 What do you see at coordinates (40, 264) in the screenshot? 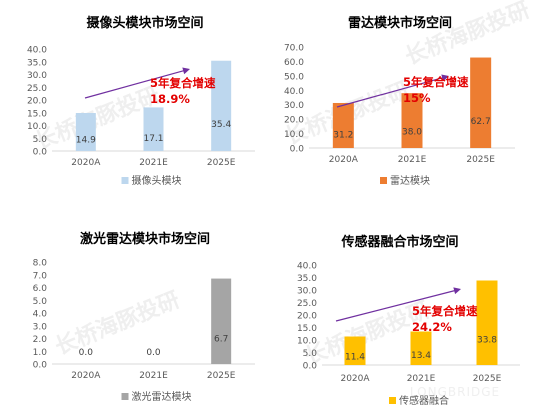
I see `y-tick-label: 8.0` at bounding box center [40, 264].